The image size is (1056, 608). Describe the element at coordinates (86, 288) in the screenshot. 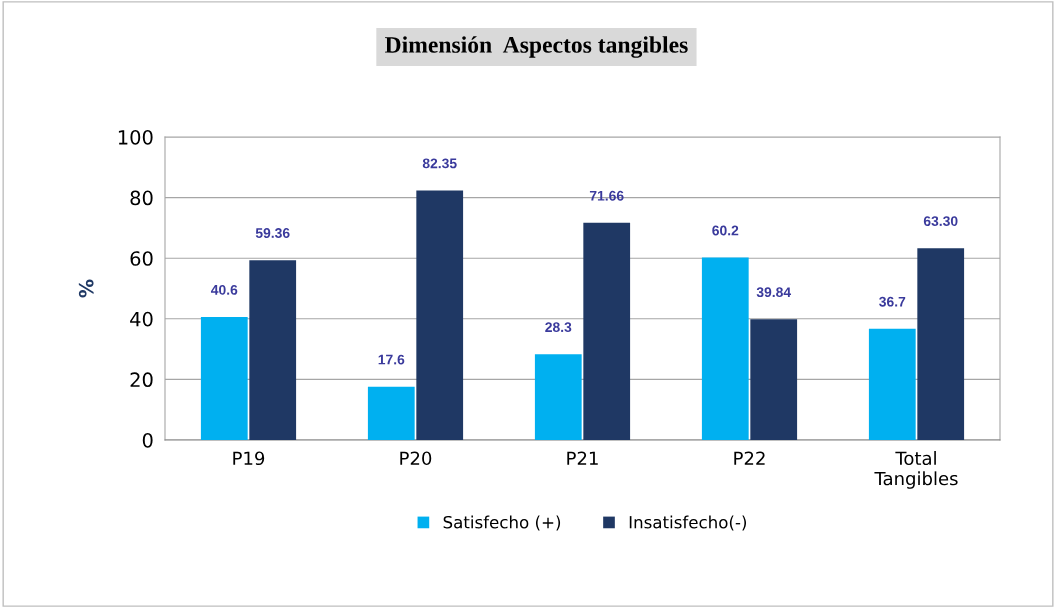

I see `y-axis-title: %` at that location.